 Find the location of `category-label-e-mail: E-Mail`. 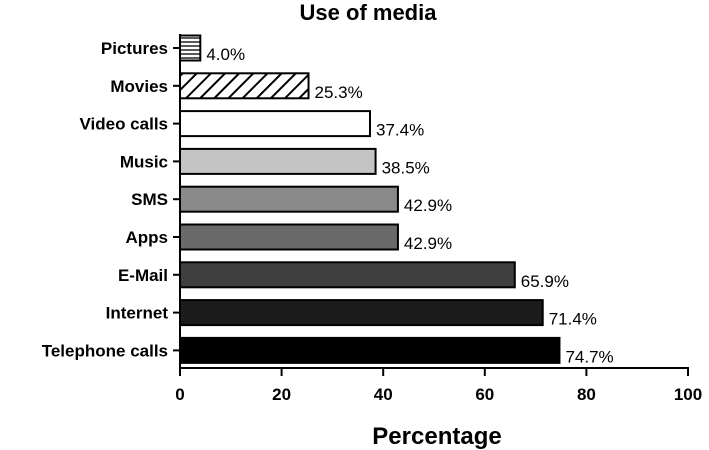

category-label-e-mail: E-Mail is located at coordinates (143, 275).